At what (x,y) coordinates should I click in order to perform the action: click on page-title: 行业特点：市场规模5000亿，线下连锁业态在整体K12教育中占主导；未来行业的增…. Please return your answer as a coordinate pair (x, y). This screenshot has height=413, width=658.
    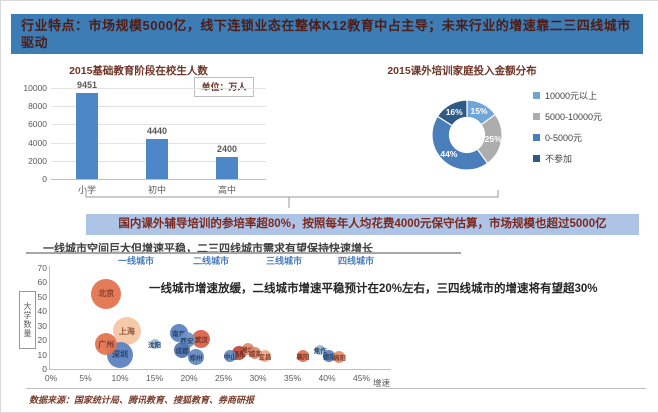
    Looking at the image, I should click on (327, 34).